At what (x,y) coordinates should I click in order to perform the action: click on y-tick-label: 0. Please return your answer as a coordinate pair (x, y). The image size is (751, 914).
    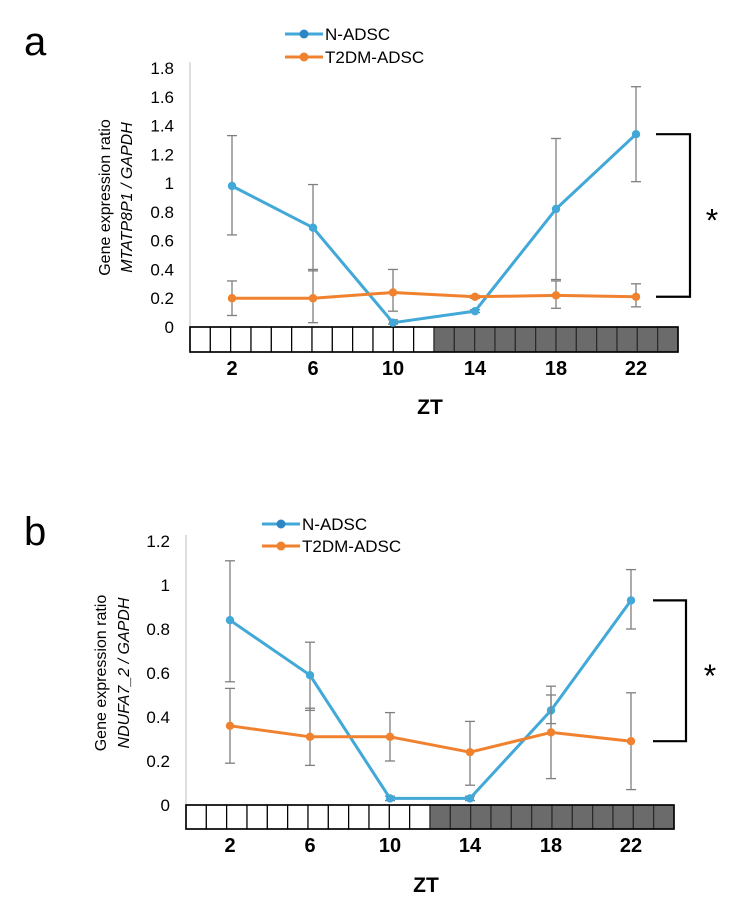
    Looking at the image, I should click on (165, 805).